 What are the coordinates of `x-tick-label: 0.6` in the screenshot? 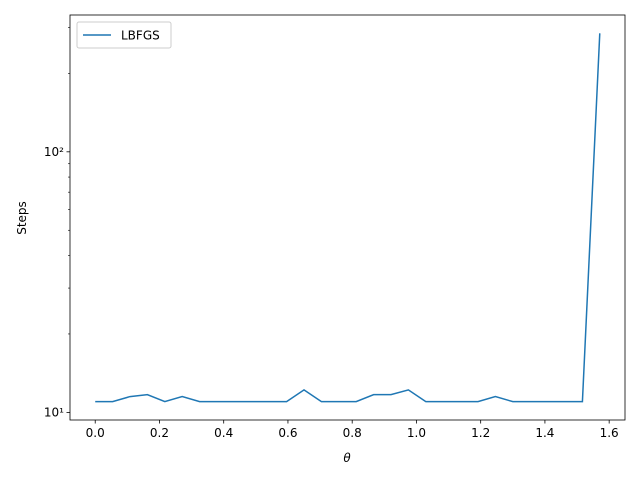 It's located at (287, 433).